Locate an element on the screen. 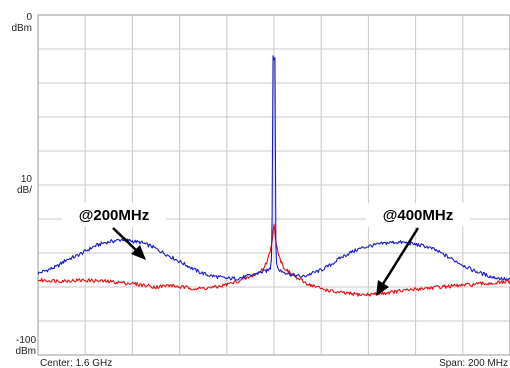 The image size is (510, 368). y-tick-mid-unit: dB/ is located at coordinates (24, 190).